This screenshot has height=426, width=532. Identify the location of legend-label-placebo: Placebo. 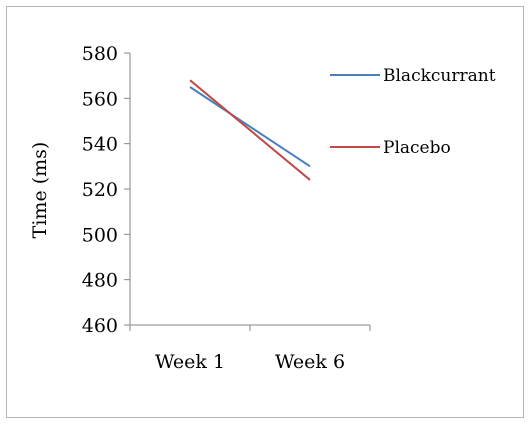
(417, 148).